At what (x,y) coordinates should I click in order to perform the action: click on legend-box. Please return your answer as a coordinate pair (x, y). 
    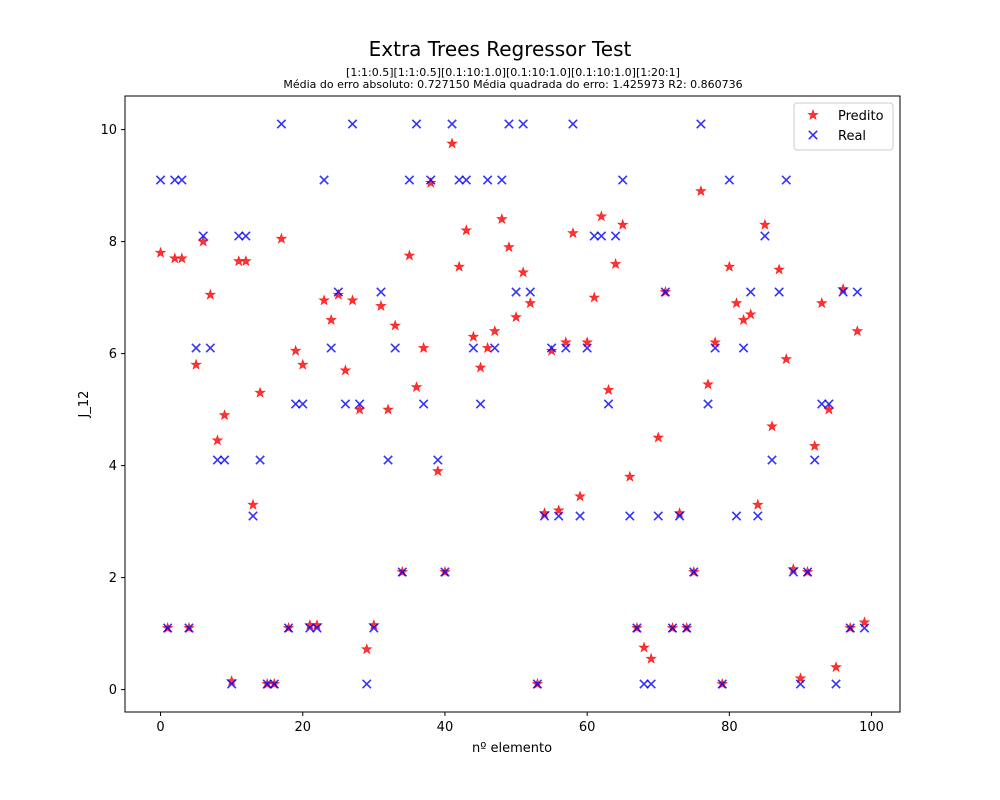
    Looking at the image, I should click on (843, 126).